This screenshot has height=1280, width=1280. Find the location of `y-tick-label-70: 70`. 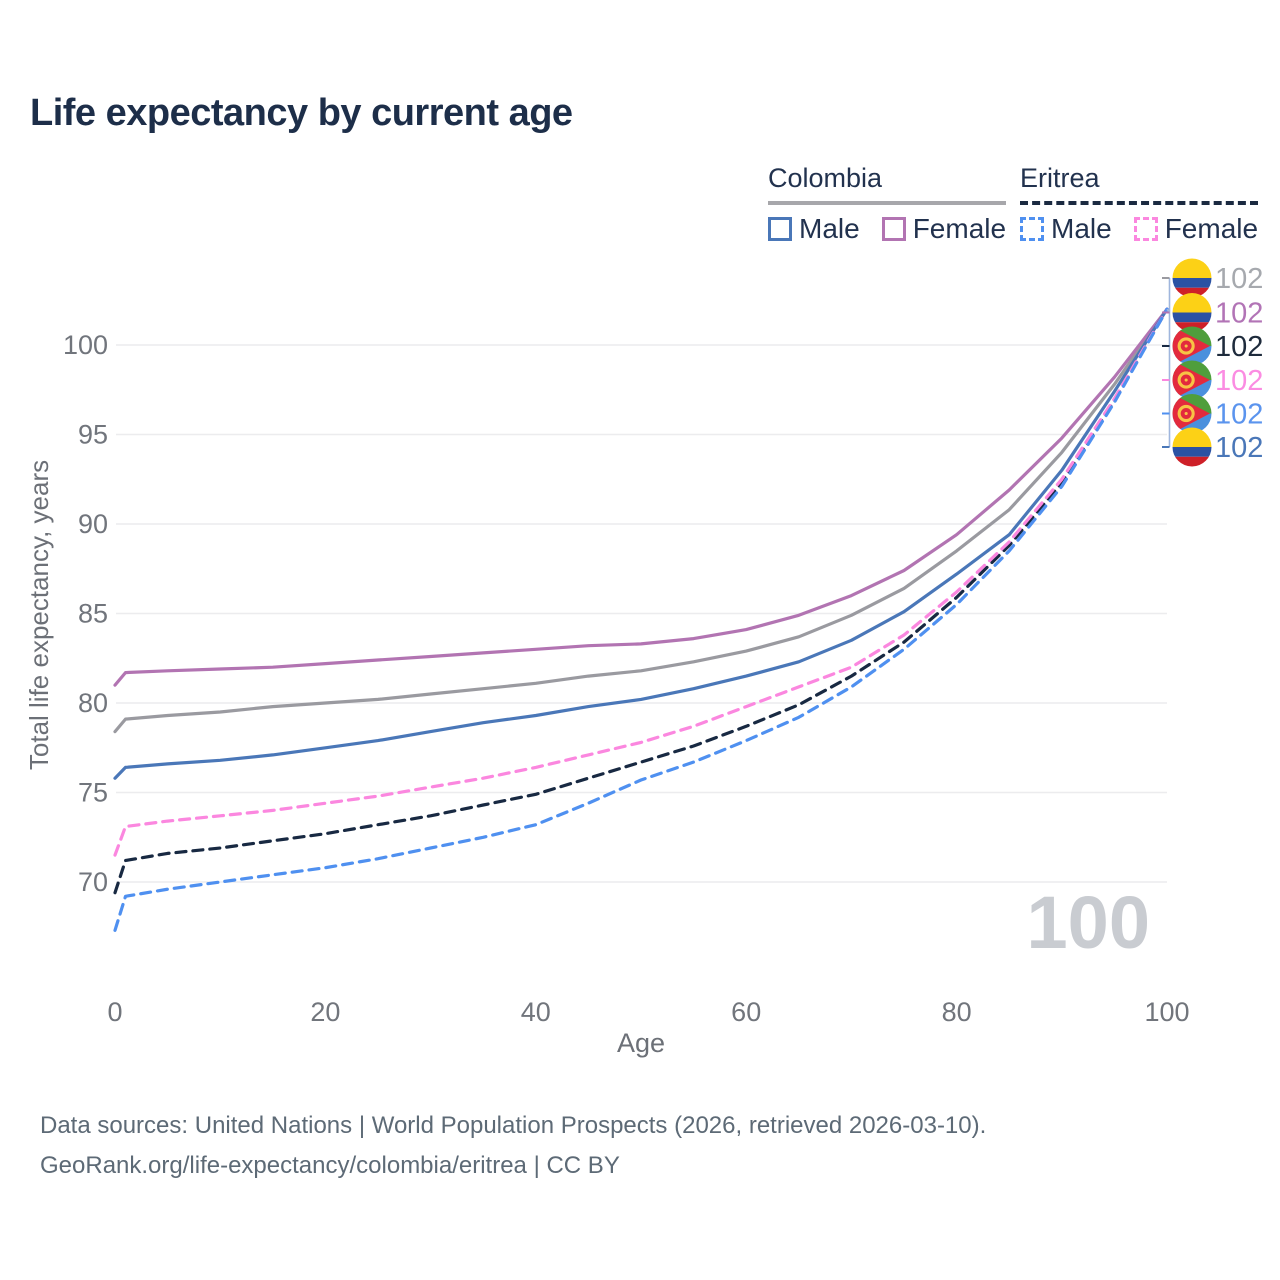

y-tick-label-70: 70 is located at coordinates (93, 882).